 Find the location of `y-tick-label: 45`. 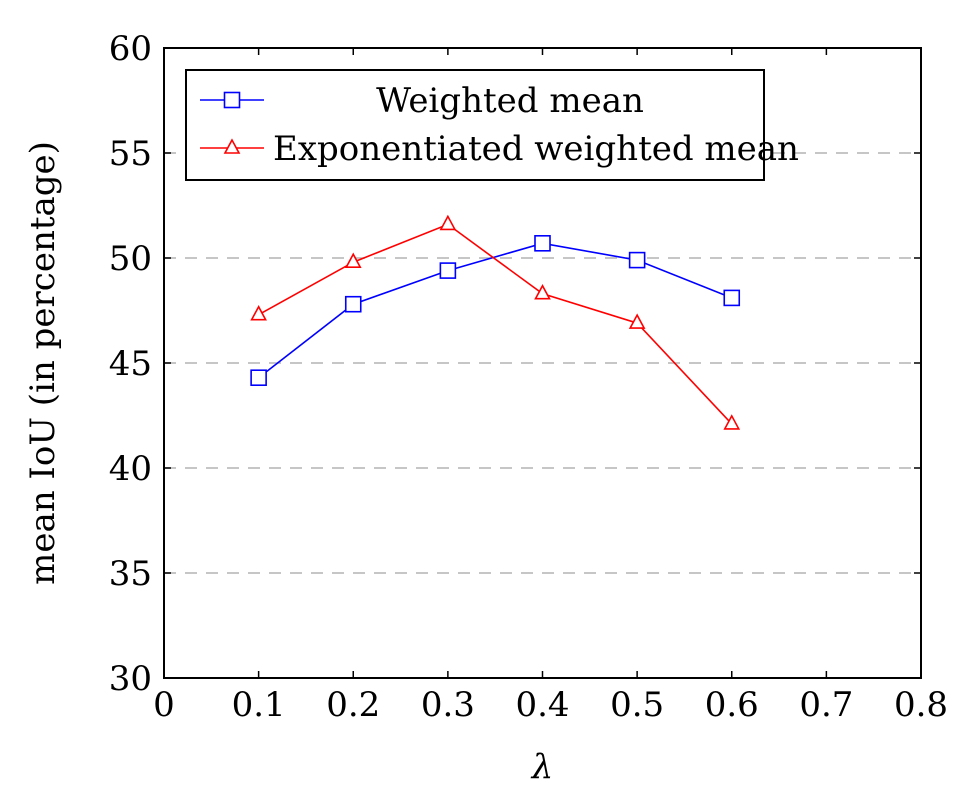

y-tick-label: 45 is located at coordinates (130, 364).